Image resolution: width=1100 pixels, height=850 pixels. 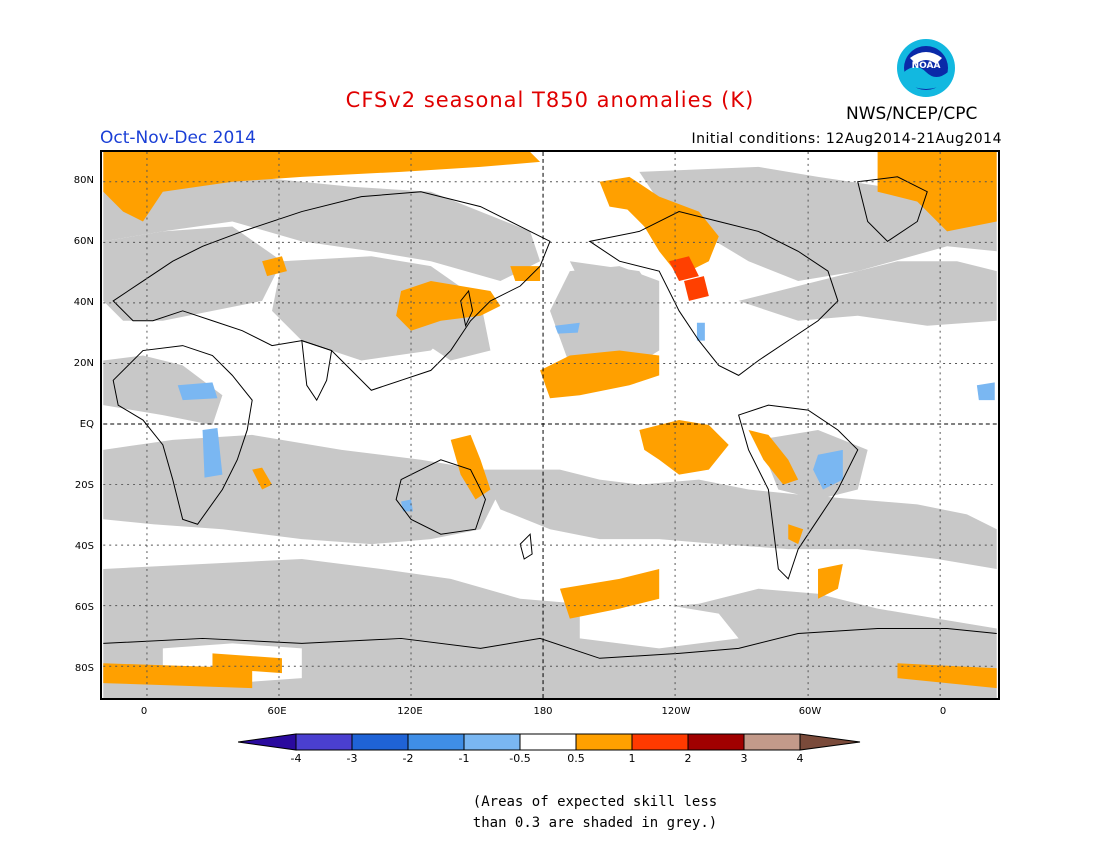 I want to click on grey-africa-south, so click(x=207, y=484).